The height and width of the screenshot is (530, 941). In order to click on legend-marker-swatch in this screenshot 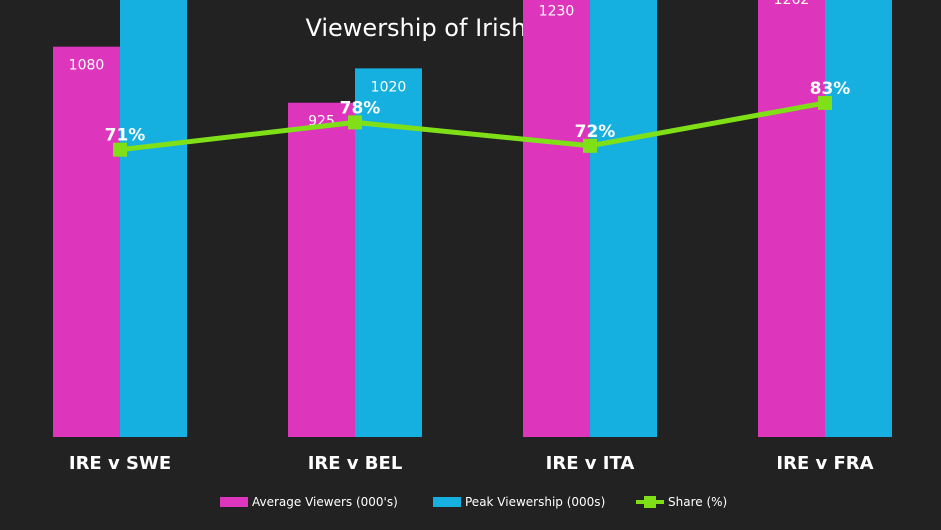, I will do `click(650, 502)`.